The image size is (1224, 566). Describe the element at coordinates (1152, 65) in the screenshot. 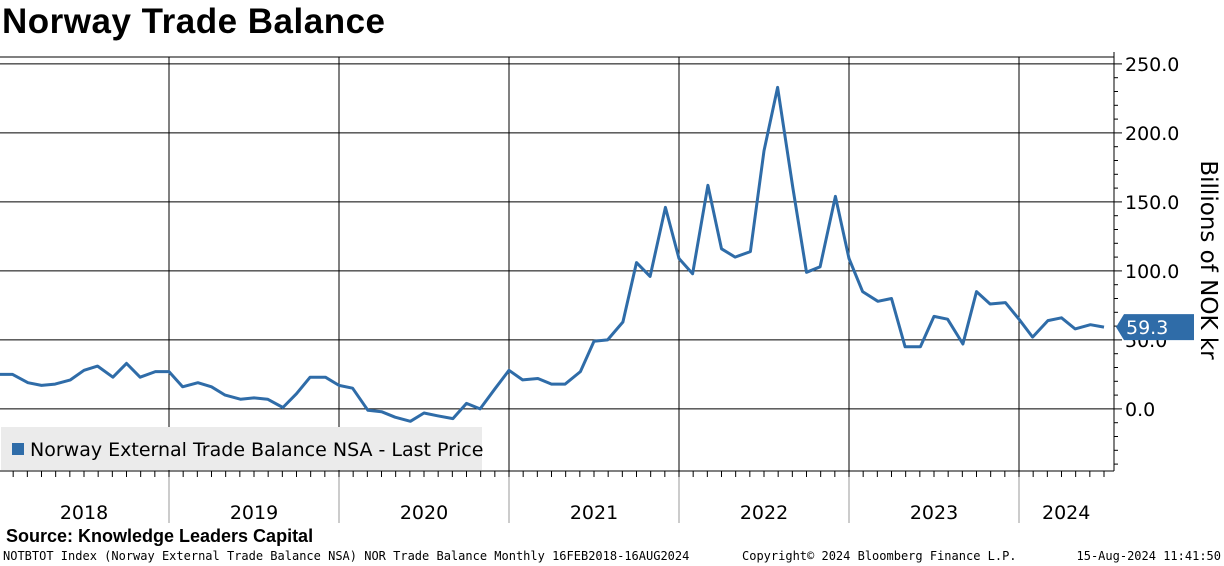

I see `y-tick-label: 250.0` at that location.